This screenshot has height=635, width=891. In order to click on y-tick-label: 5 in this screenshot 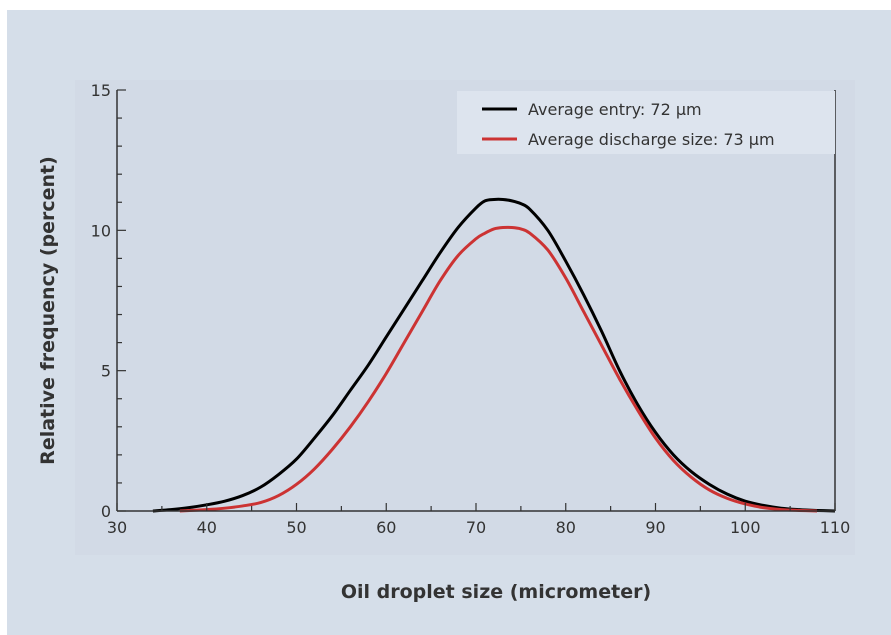, I will do `click(106, 371)`.